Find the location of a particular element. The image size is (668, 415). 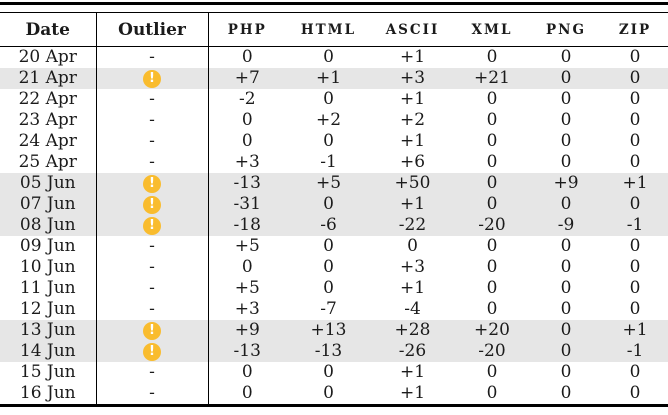

metric-cell-html: +2 is located at coordinates (328, 120).